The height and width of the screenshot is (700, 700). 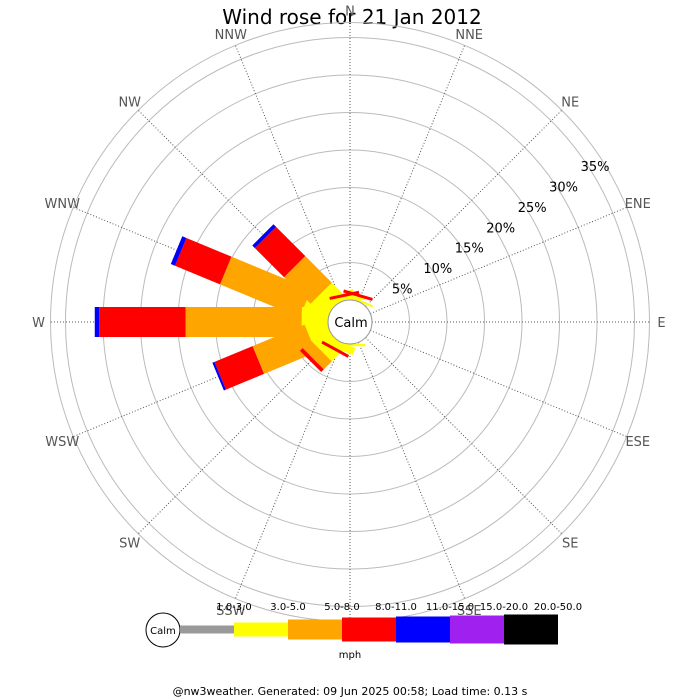 I want to click on radial-tick-labels: 5% 10%15%20%25%30%35%, so click(x=501, y=229).